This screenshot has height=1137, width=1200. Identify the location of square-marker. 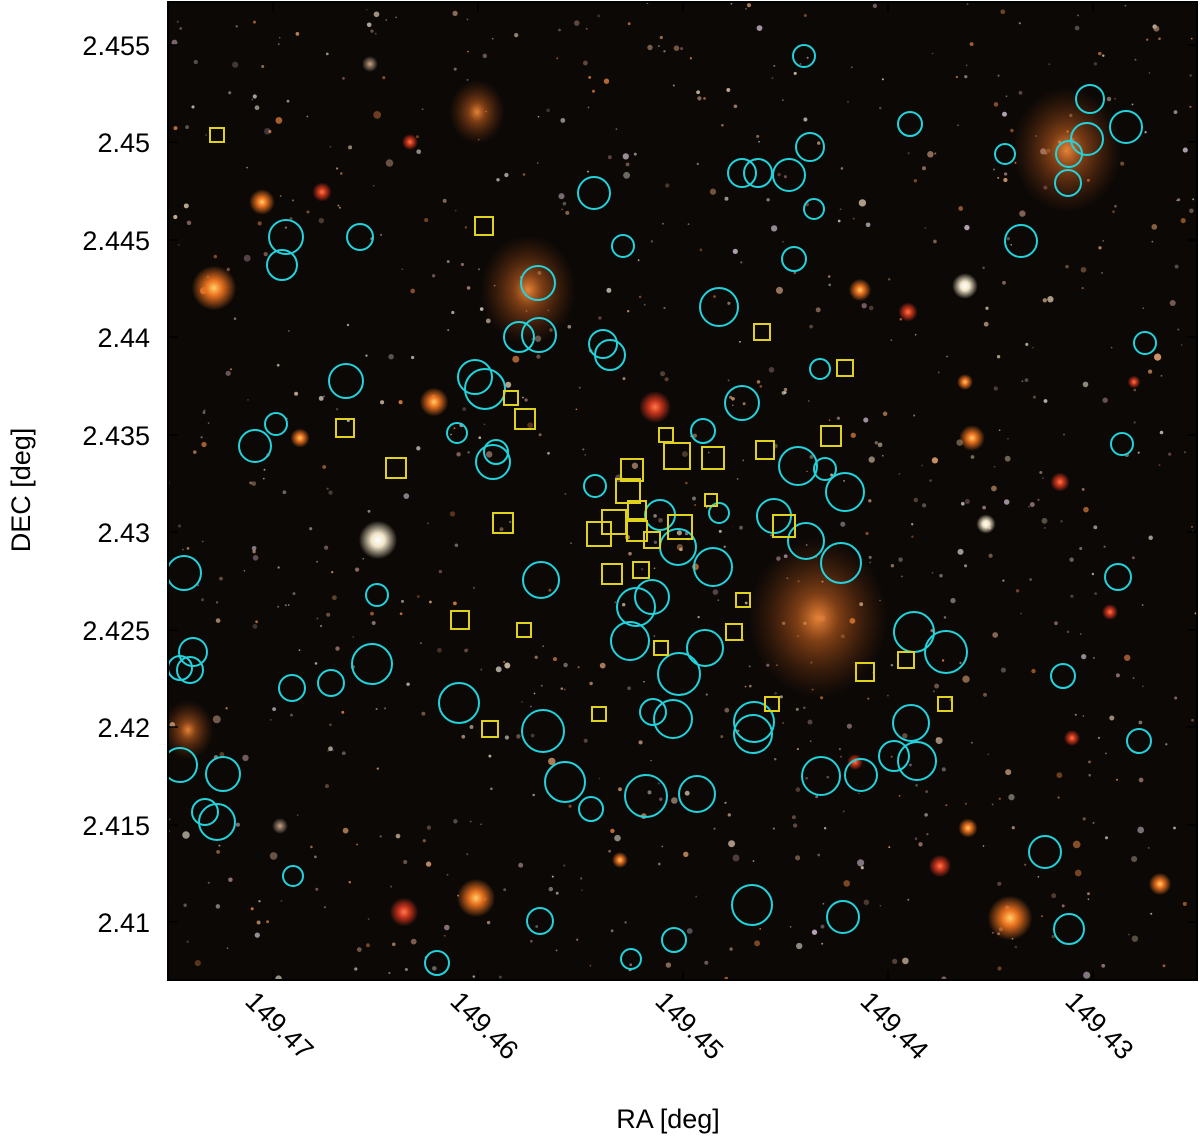
(845, 368).